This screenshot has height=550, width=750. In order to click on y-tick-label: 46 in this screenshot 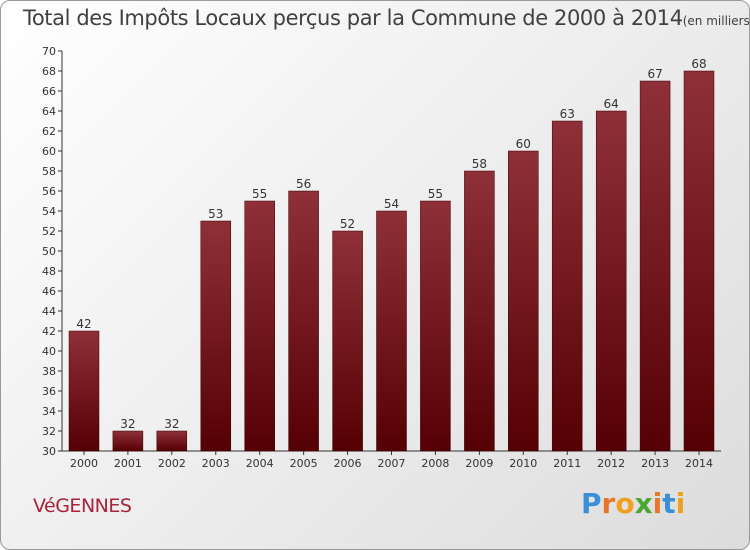, I will do `click(49, 291)`.